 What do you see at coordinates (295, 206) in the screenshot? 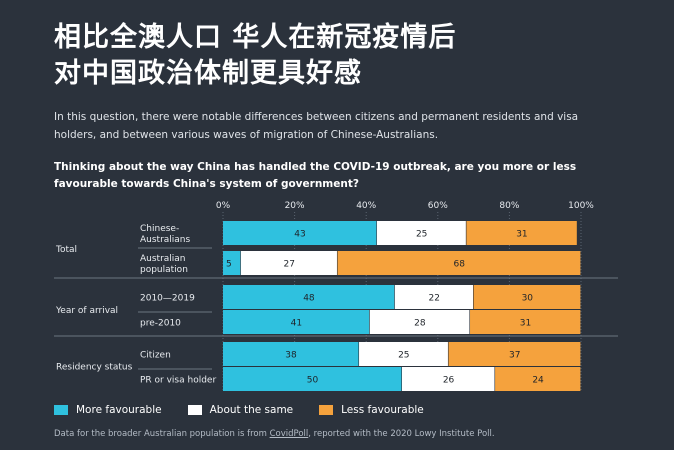
I see `x-tick-label: 20%` at bounding box center [295, 206].